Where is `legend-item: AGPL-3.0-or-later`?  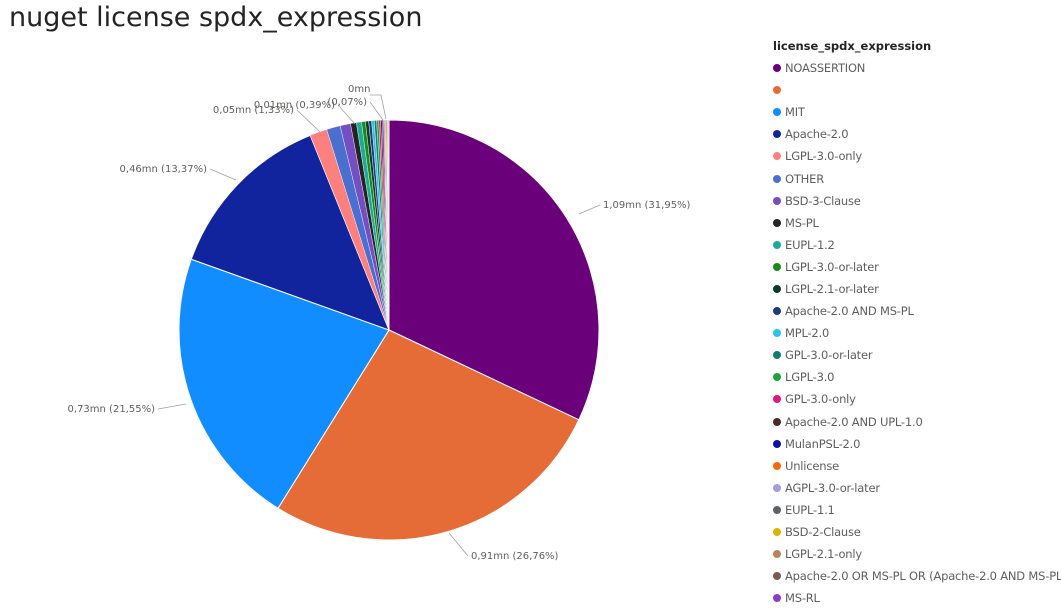 legend-item: AGPL-3.0-or-later is located at coordinates (917, 488).